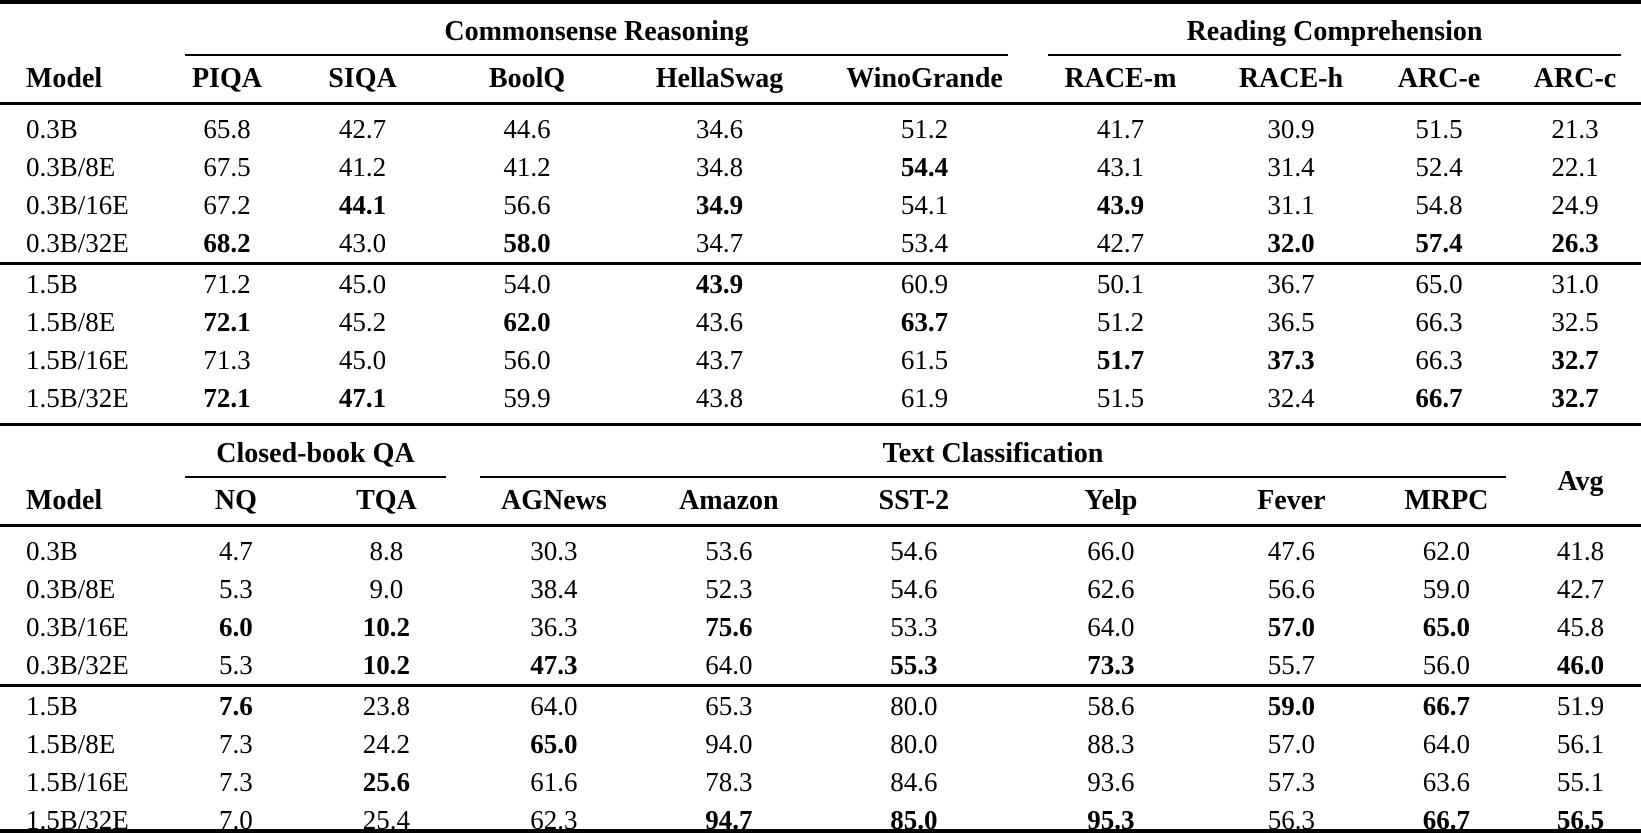 This screenshot has width=1641, height=833. What do you see at coordinates (1580, 781) in the screenshot?
I see `value-cell: 55.1` at bounding box center [1580, 781].